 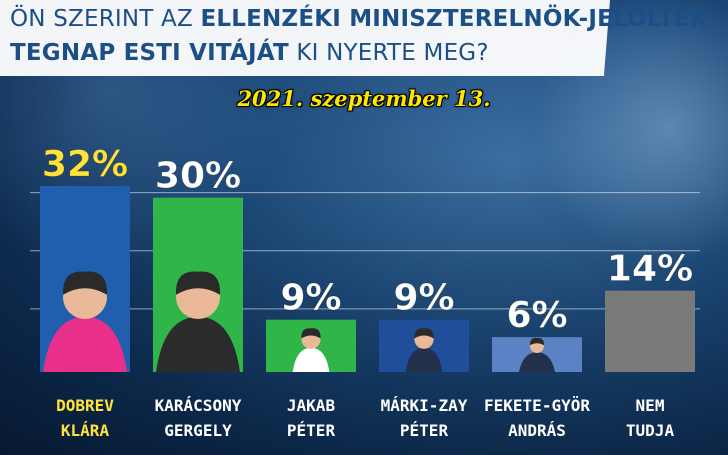 I want to click on title-line-2: TEGNAP ESTI VITÁJÁT KI NYERTE MEG?, so click(x=249, y=53).